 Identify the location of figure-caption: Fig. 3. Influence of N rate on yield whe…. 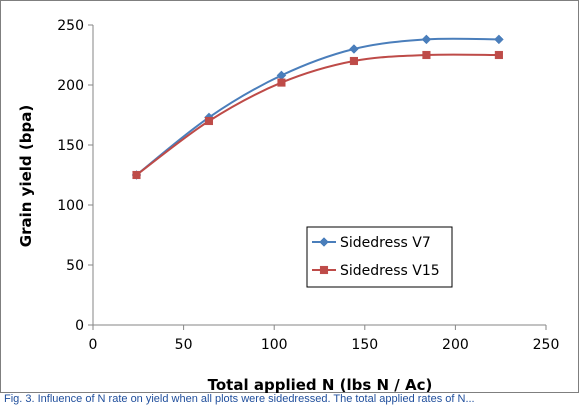
(239, 399).